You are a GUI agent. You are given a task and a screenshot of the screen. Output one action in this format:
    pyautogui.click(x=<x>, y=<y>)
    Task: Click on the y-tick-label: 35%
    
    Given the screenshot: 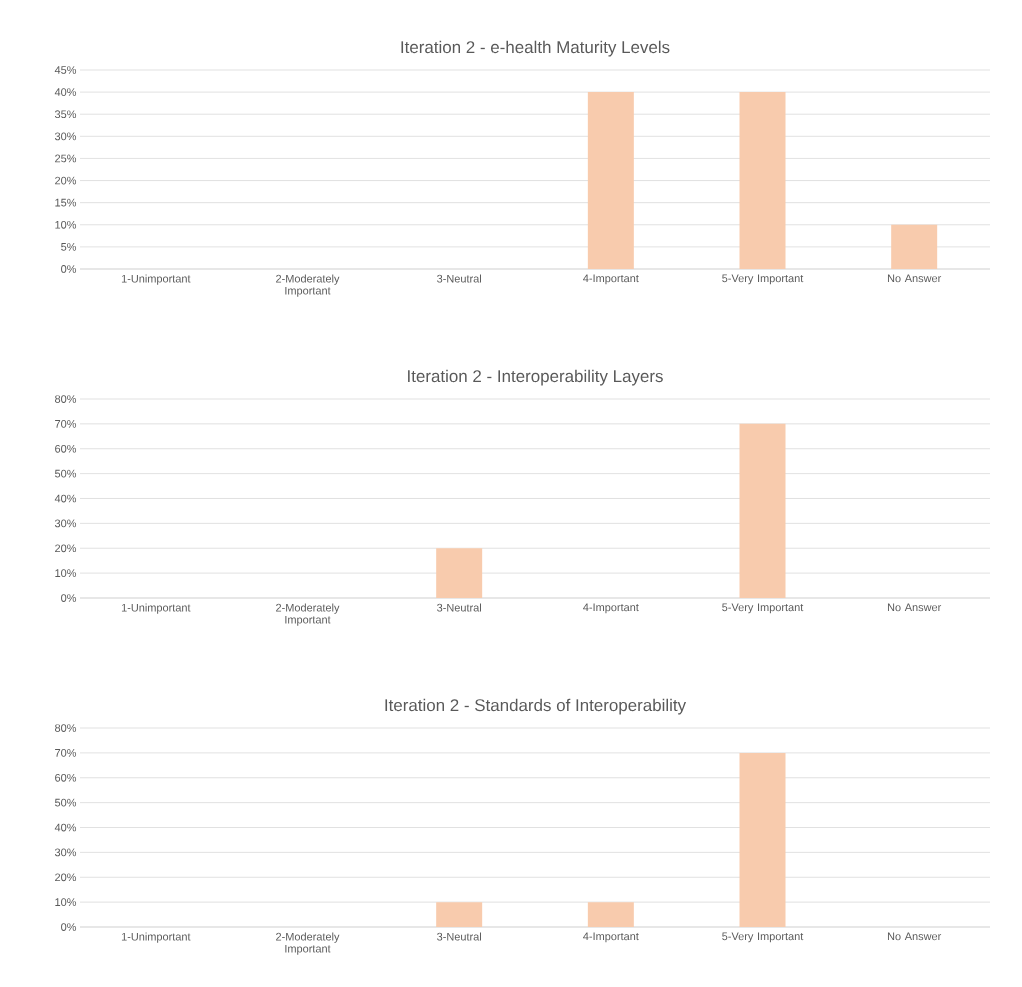 What is the action you would take?
    pyautogui.click(x=65, y=114)
    